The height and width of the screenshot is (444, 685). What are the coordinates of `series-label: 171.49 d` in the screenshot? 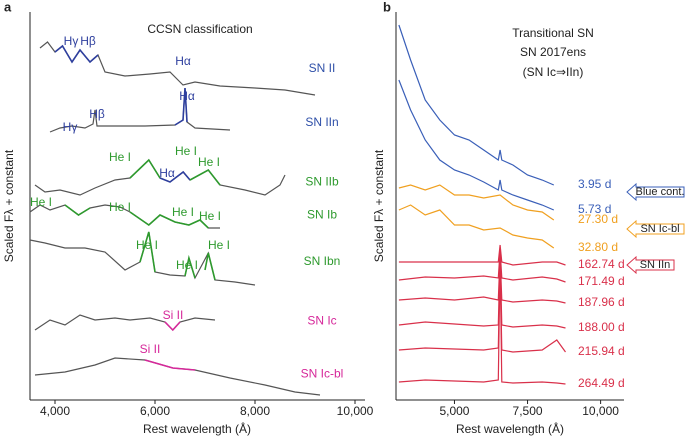 It's located at (601, 281).